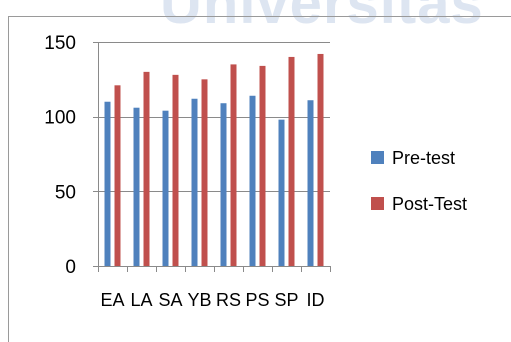  What do you see at coordinates (322, 18) in the screenshot?
I see `watermark: Universitas` at bounding box center [322, 18].